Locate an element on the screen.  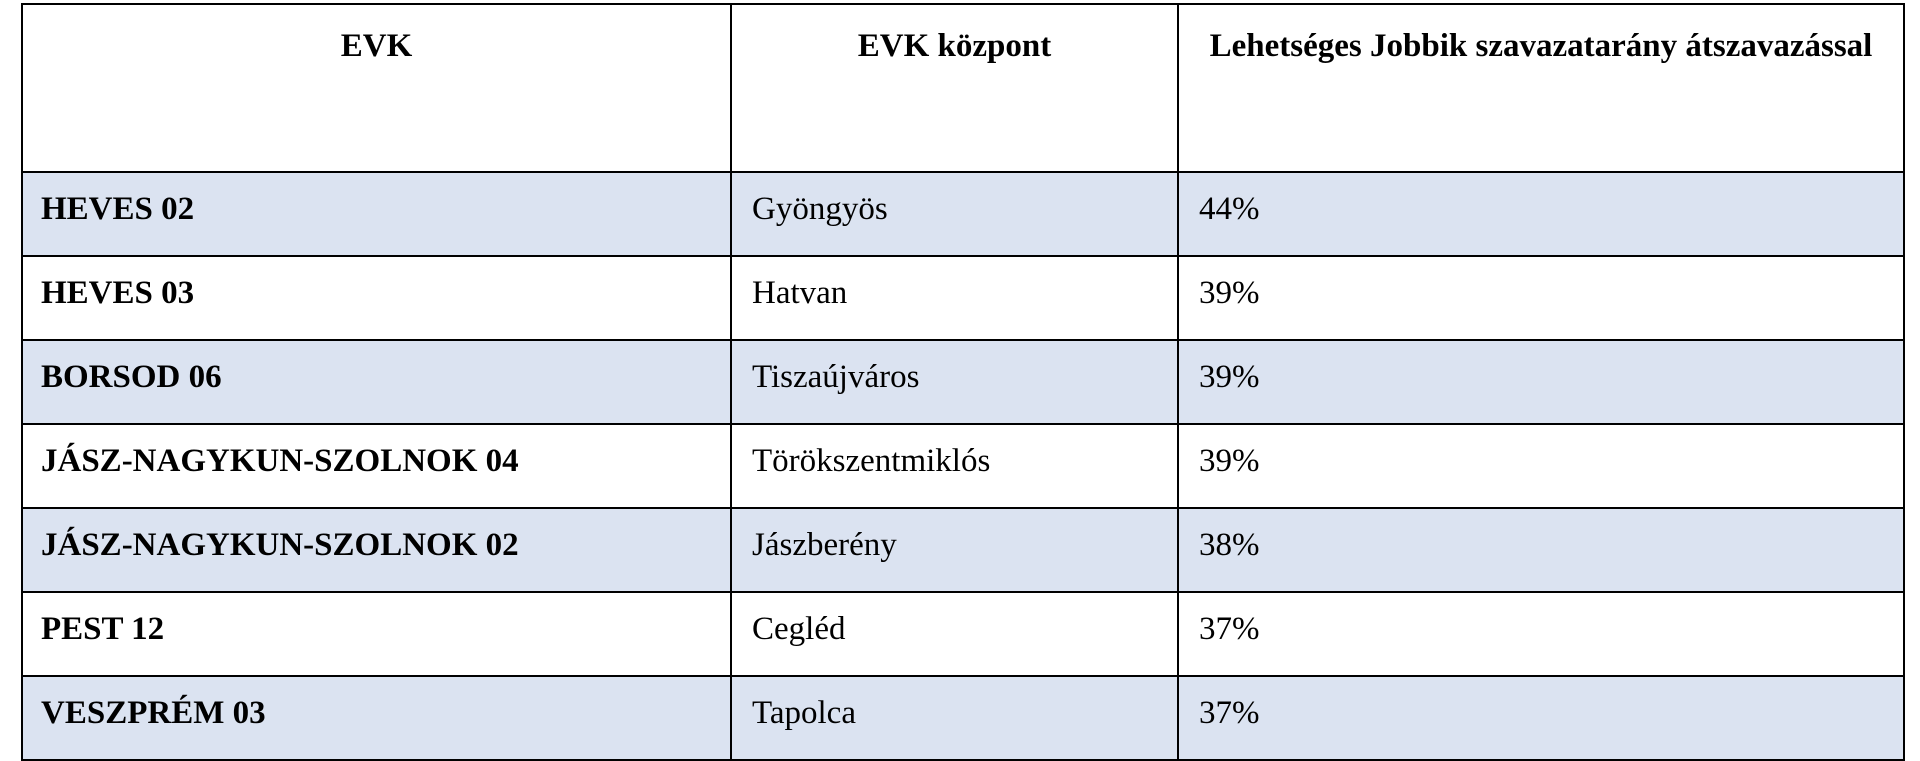
district-cell: VESZPRÉM 03 is located at coordinates (376, 718).